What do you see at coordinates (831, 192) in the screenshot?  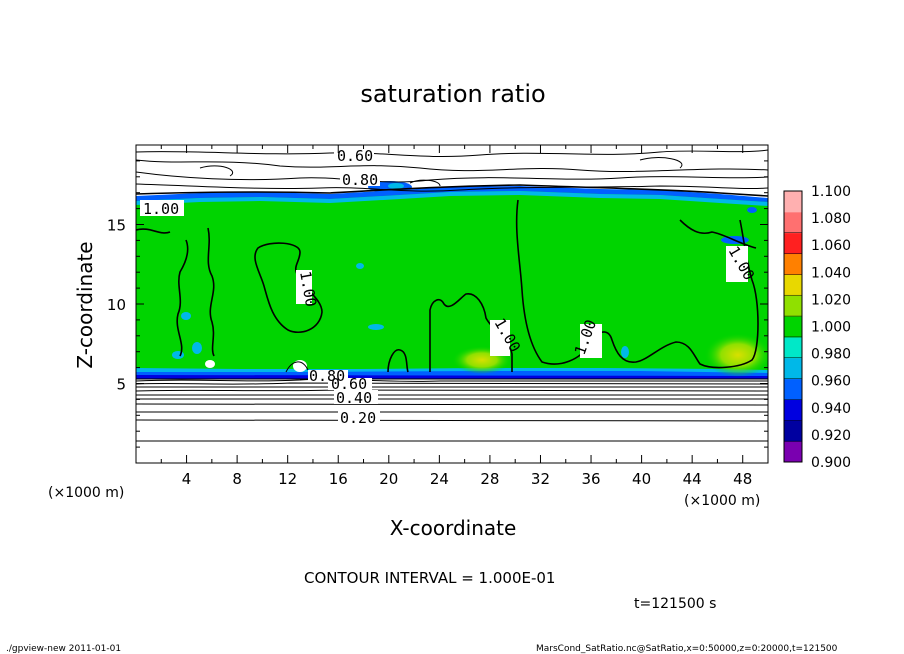 I see `colorbar-label: 1.100` at bounding box center [831, 192].